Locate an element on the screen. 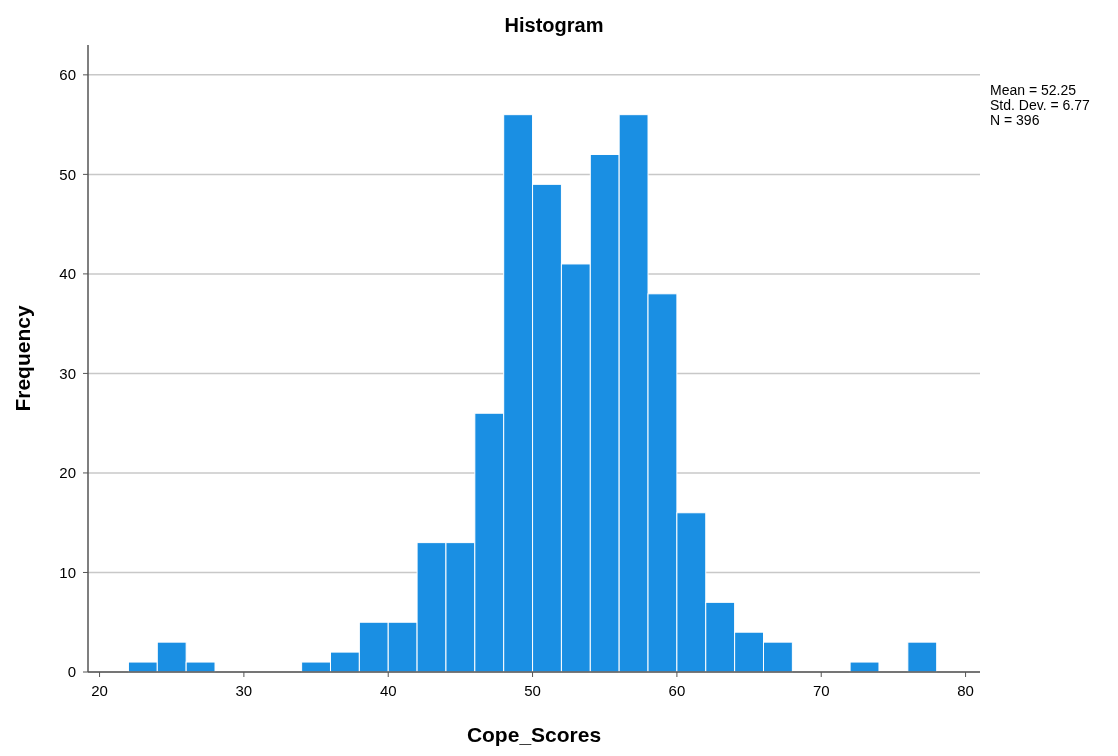  y-tick-label: 60 is located at coordinates (67, 75).